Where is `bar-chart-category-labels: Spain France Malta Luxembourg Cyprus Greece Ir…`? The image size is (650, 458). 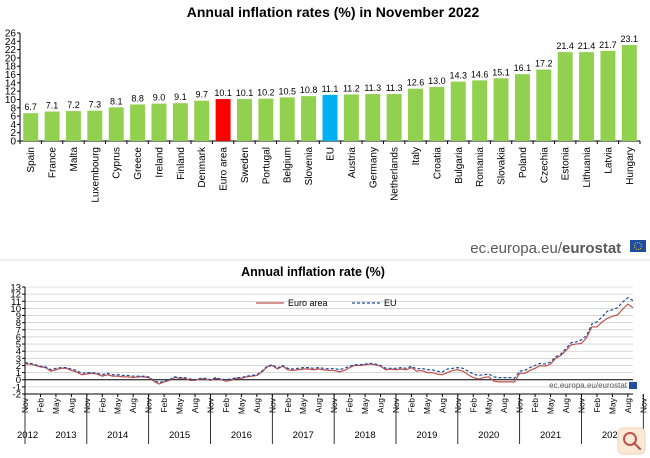
bar-chart-category-labels: Spain France Malta Luxembourg Cyprus Greece Ir… is located at coordinates (330, 172).